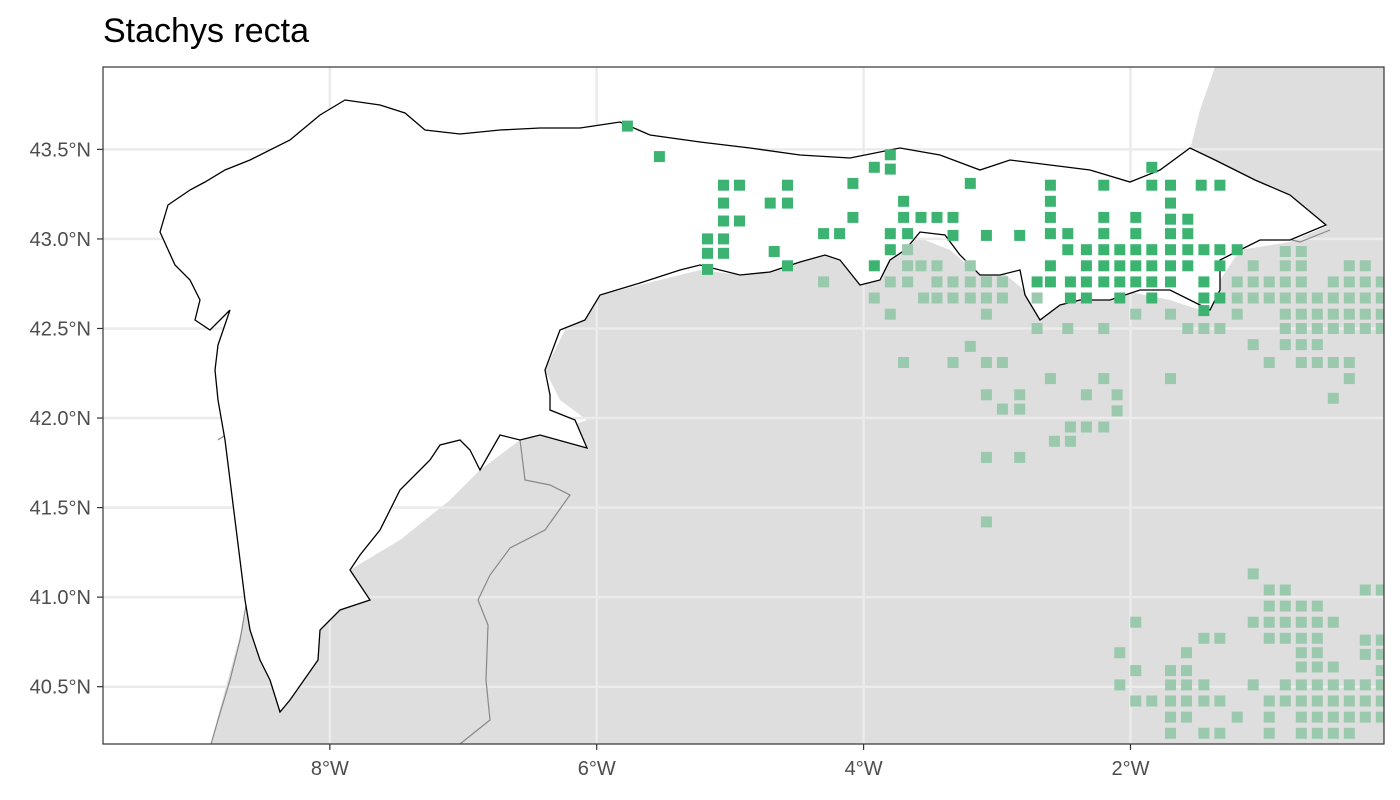  I want to click on y-tick-label: 41.0°N, so click(60, 598).